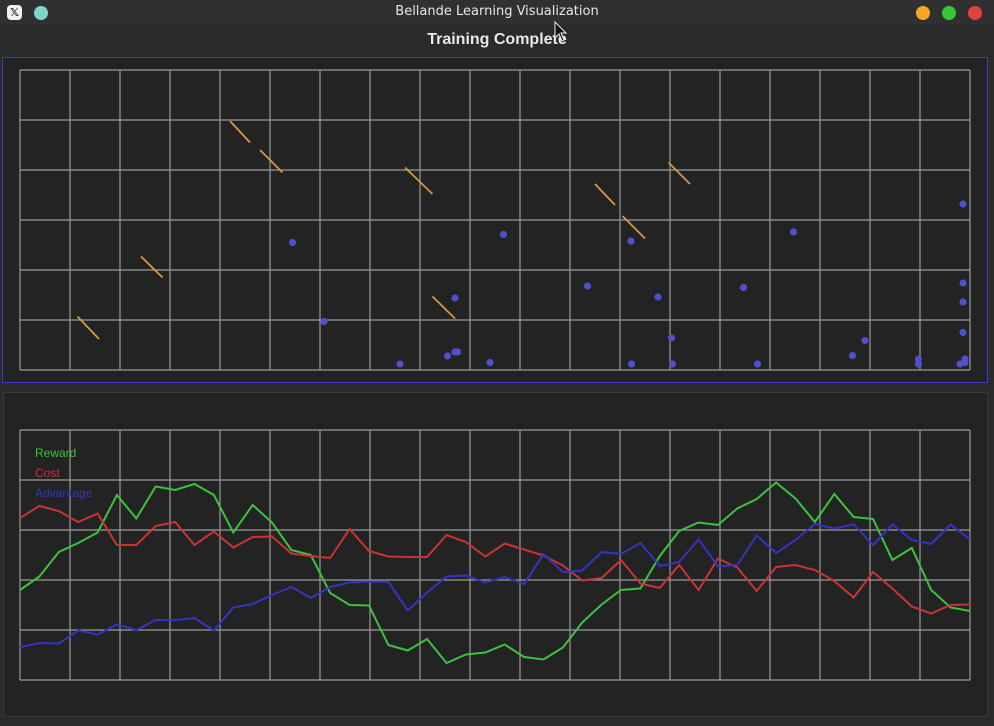 This screenshot has height=726, width=994. What do you see at coordinates (975, 13) in the screenshot?
I see `close-button` at bounding box center [975, 13].